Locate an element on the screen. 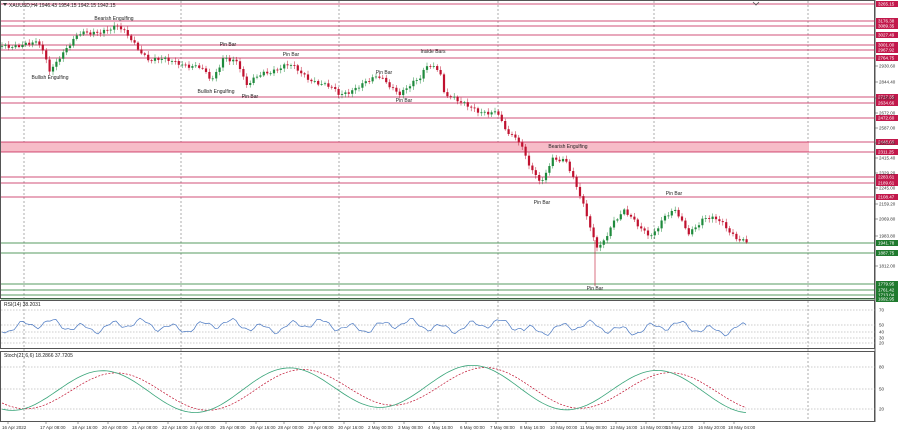 This screenshot has width=900, height=433. support-price-label: 1692.95 is located at coordinates (886, 299).